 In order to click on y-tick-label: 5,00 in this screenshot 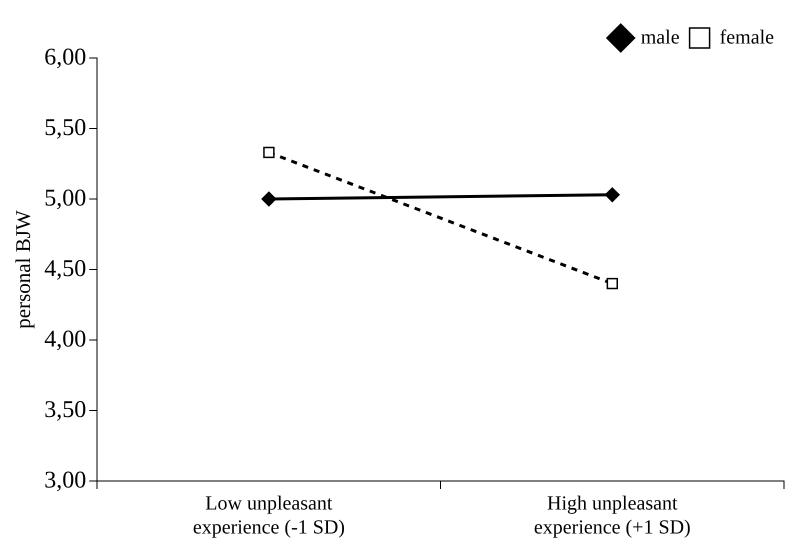, I will do `click(65, 198)`.